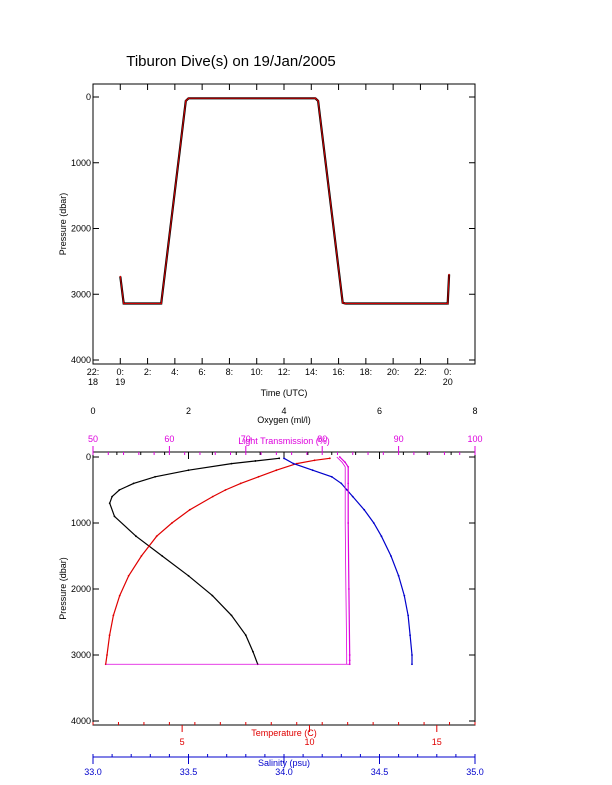  I want to click on x-axis-label: Time (UTC), so click(284, 393).